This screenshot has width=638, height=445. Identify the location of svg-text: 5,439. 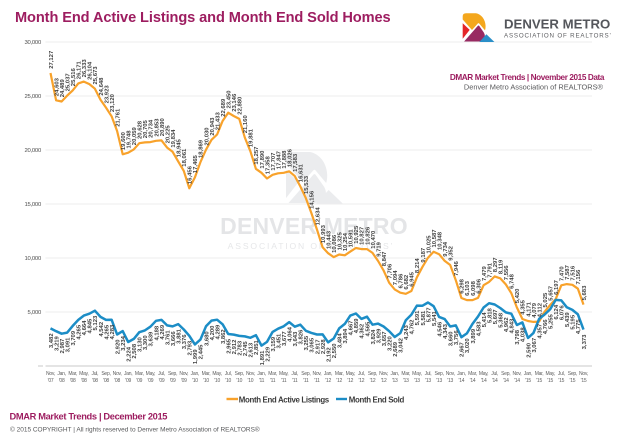
(568, 319).